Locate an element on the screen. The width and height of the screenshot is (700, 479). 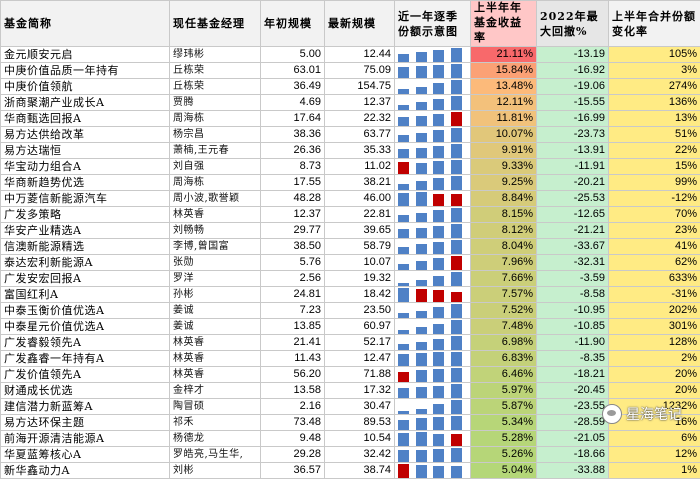
latest-size-cell: 11.02 is located at coordinates (360, 167).